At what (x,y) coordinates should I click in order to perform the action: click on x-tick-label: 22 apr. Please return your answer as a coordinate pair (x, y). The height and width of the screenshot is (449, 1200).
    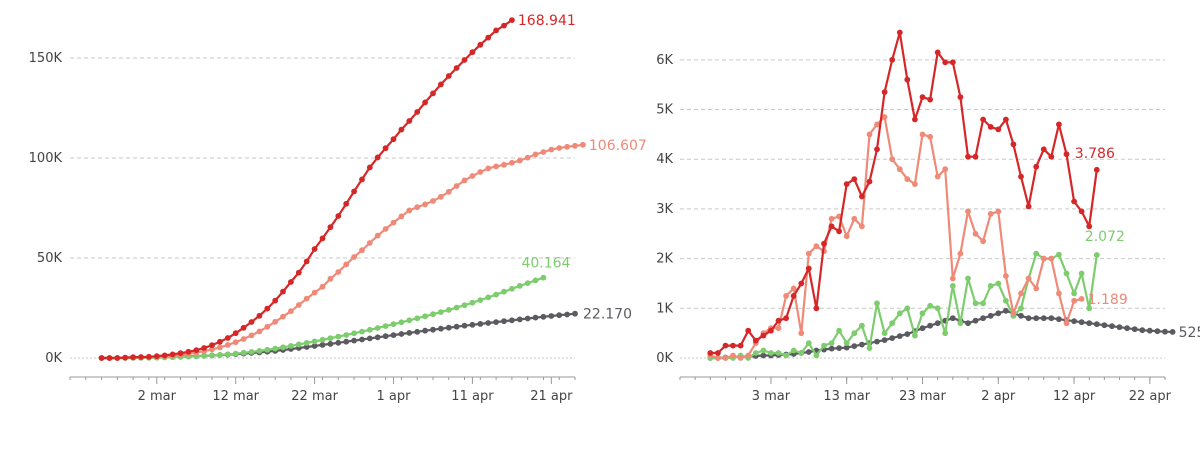
    Looking at the image, I should click on (1150, 396).